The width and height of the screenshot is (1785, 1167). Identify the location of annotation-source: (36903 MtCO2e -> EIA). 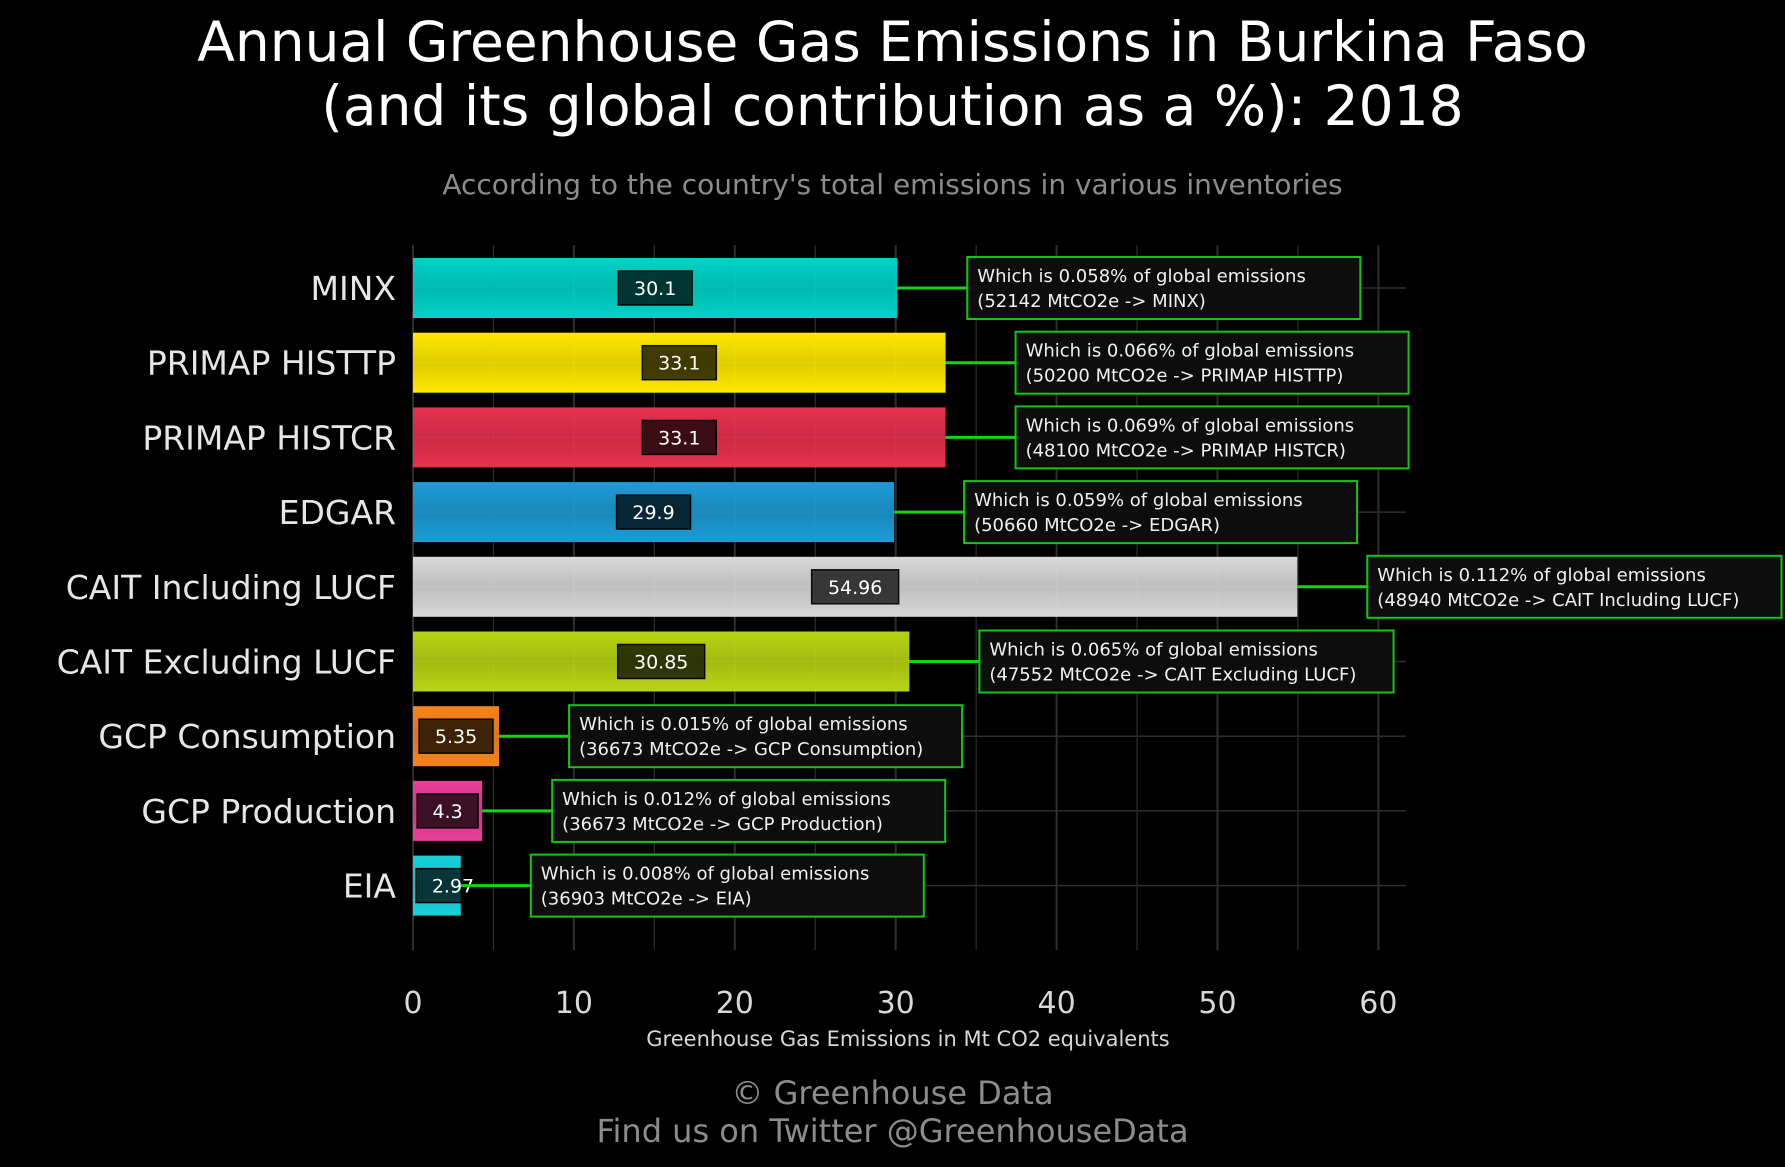
(646, 899).